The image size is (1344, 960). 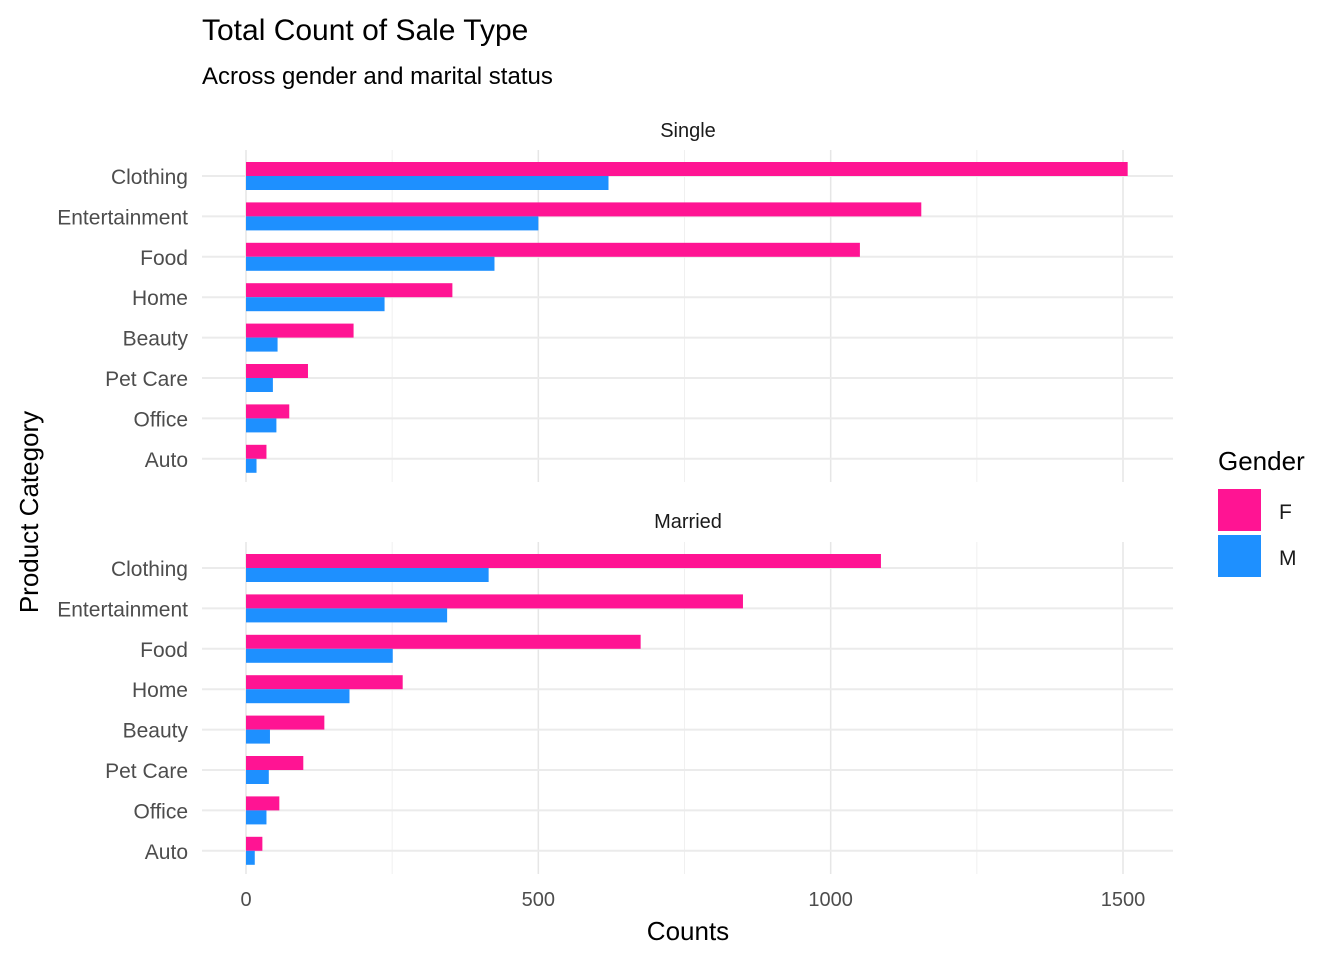 What do you see at coordinates (1285, 512) in the screenshot?
I see `legend-label-f: F` at bounding box center [1285, 512].